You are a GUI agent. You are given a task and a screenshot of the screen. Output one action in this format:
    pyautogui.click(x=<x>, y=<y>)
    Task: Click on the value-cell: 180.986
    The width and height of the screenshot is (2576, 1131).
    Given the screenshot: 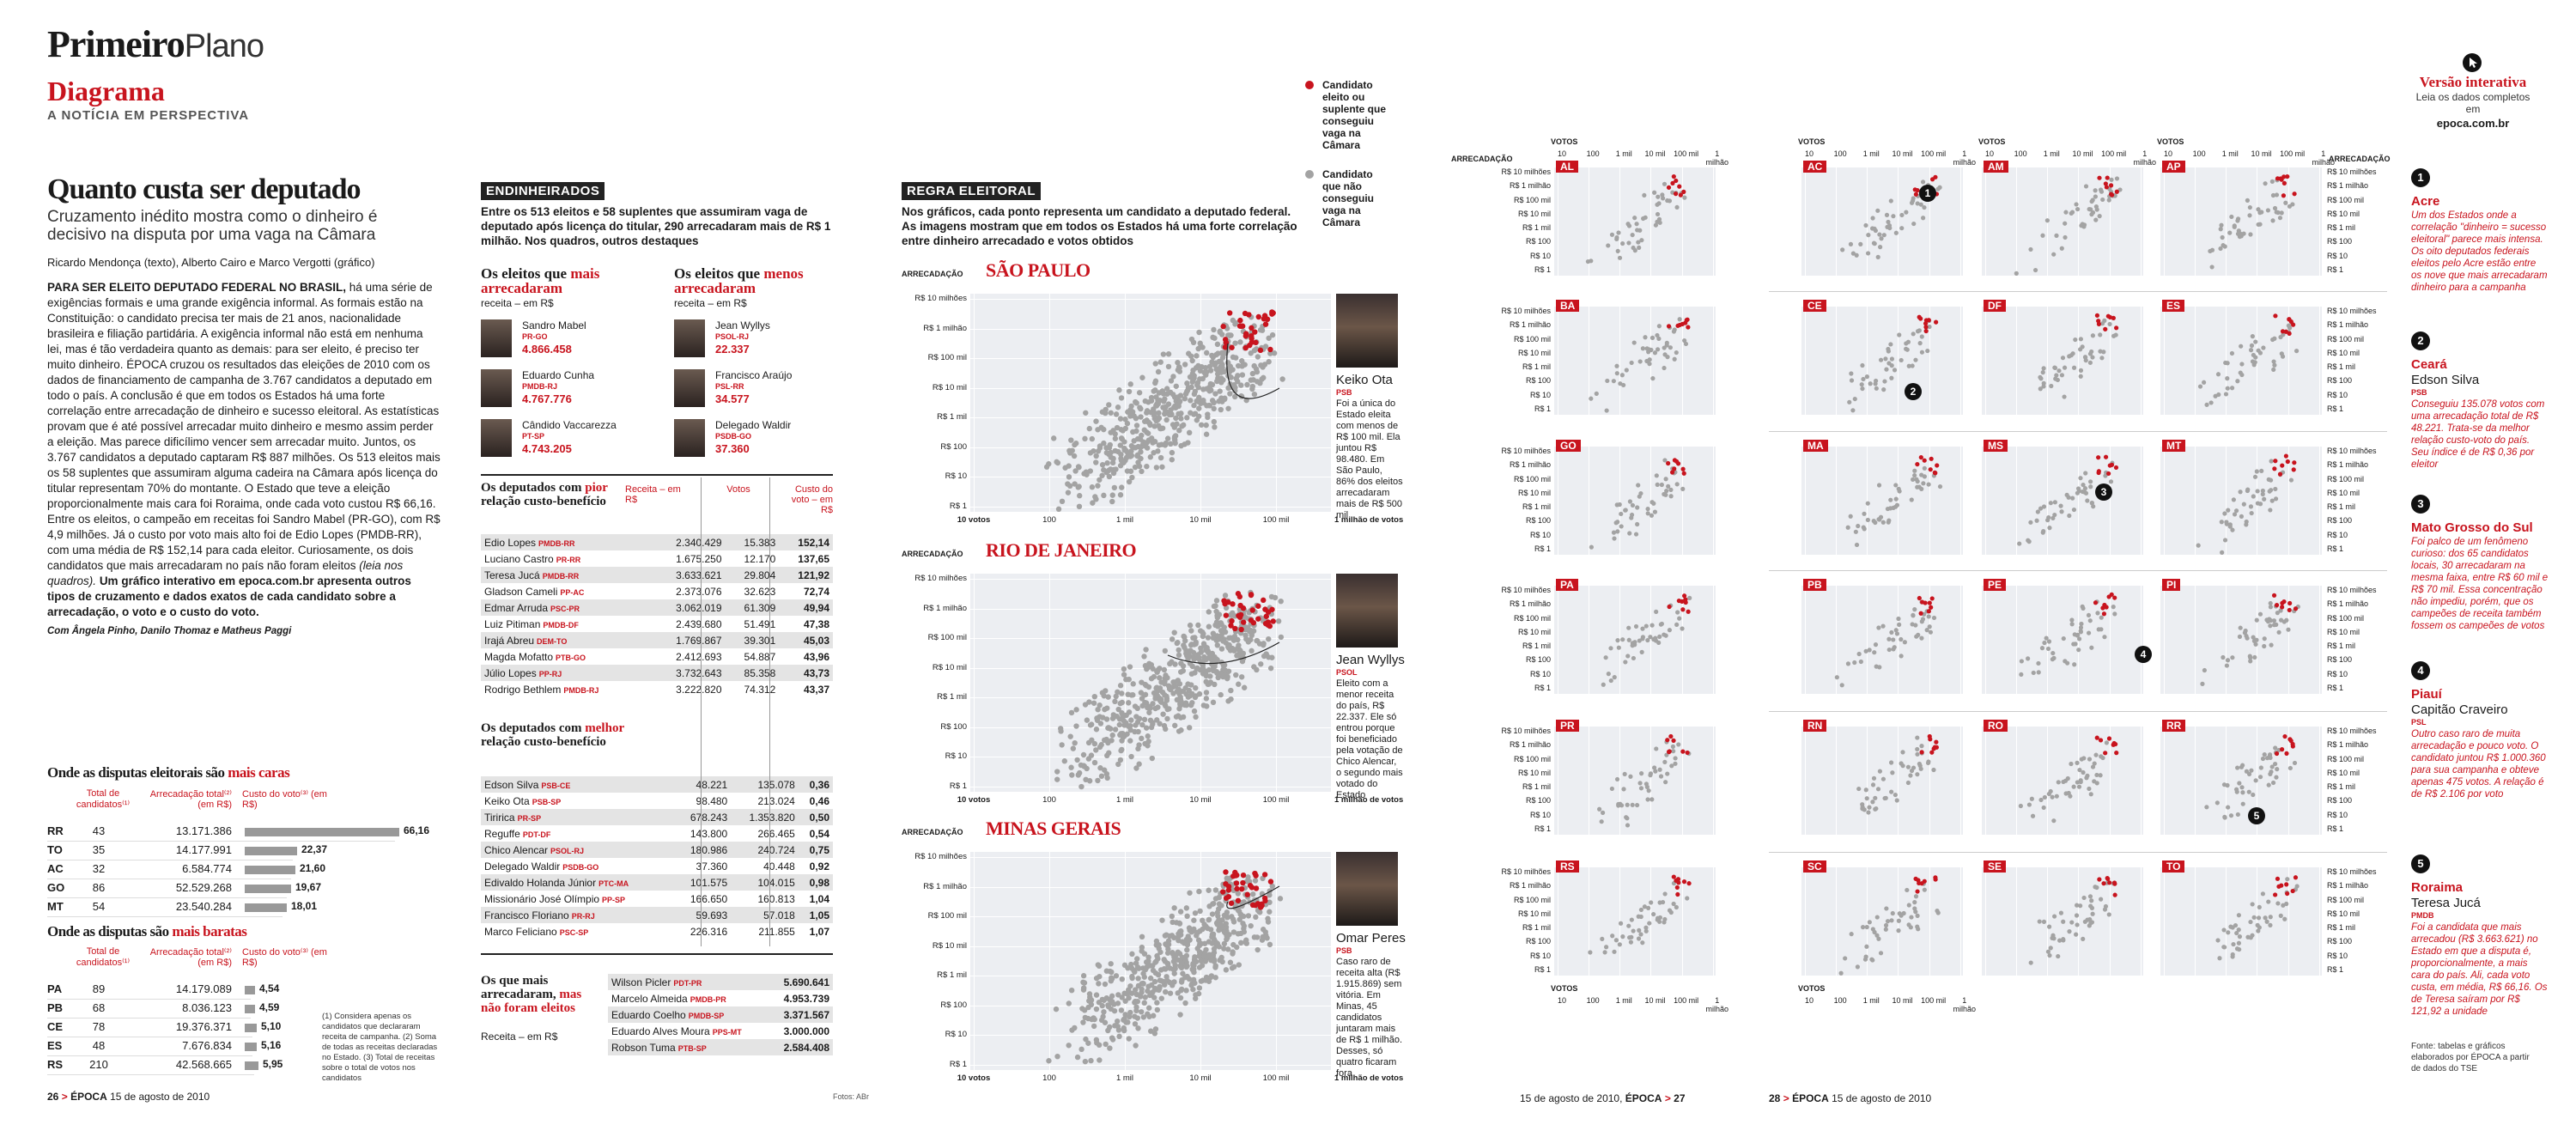 What is the action you would take?
    pyautogui.click(x=703, y=850)
    